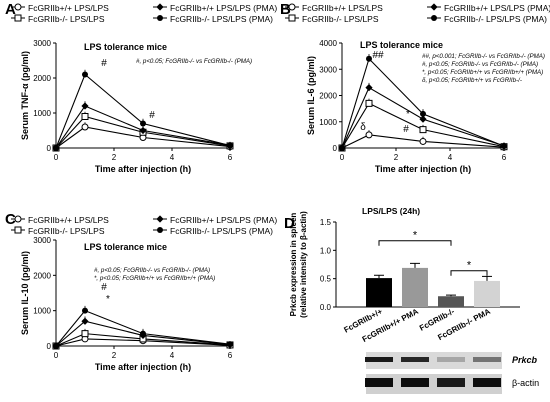  I want to click on y-axis-label: Serum IL-6 (pg/ml), so click(311, 95).